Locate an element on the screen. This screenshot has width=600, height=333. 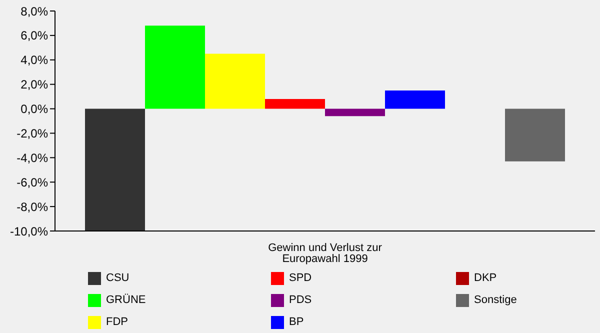
y-tick-label: 8,0% is located at coordinates (34, 11).